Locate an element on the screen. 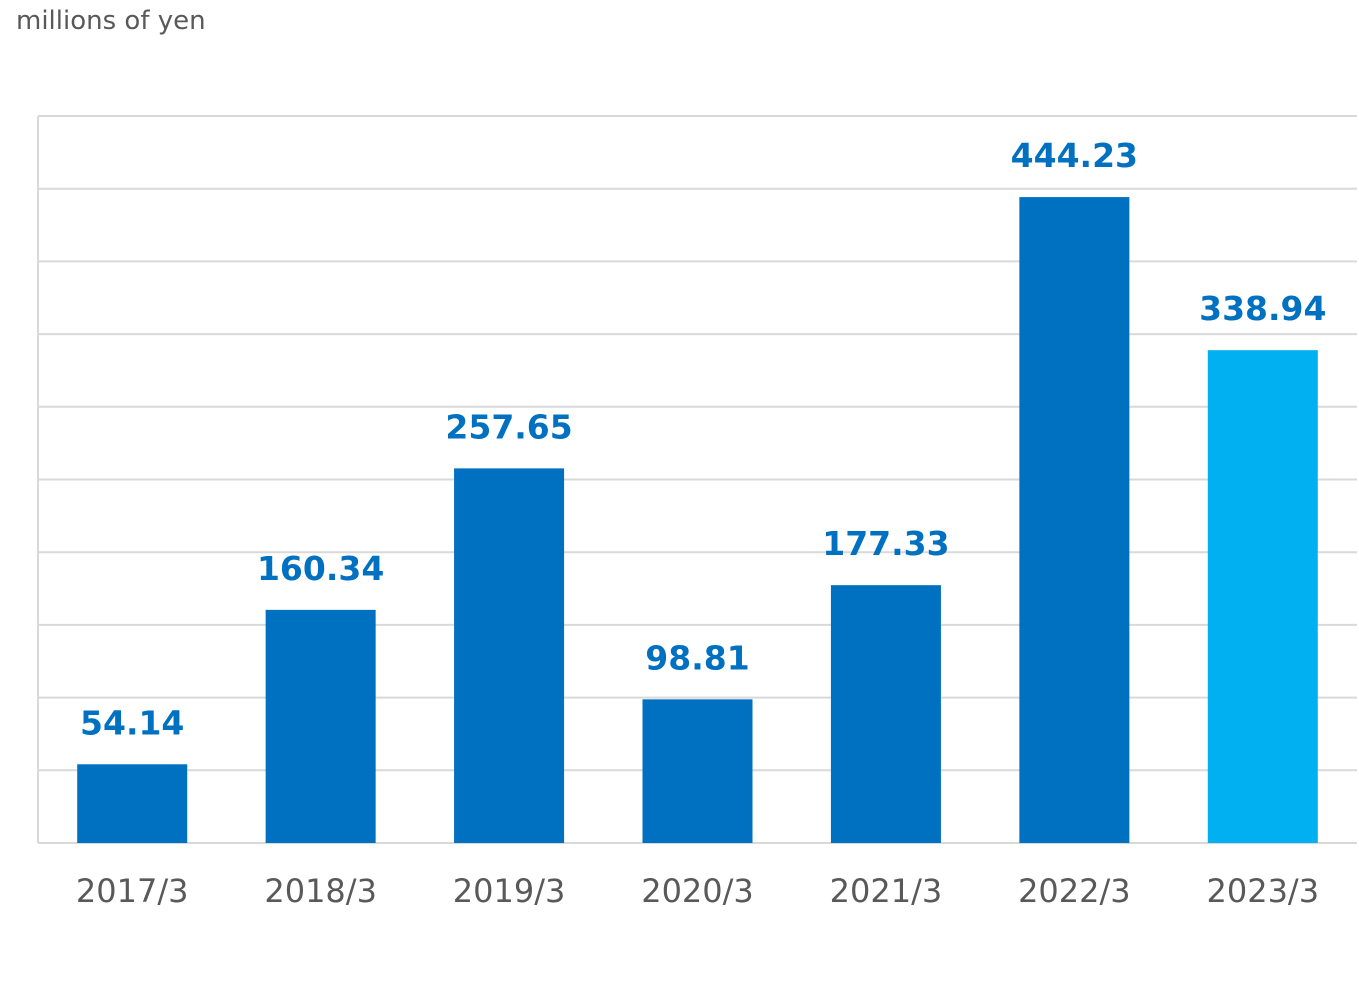  y-axis-unit-label: millions of yen is located at coordinates (111, 21).